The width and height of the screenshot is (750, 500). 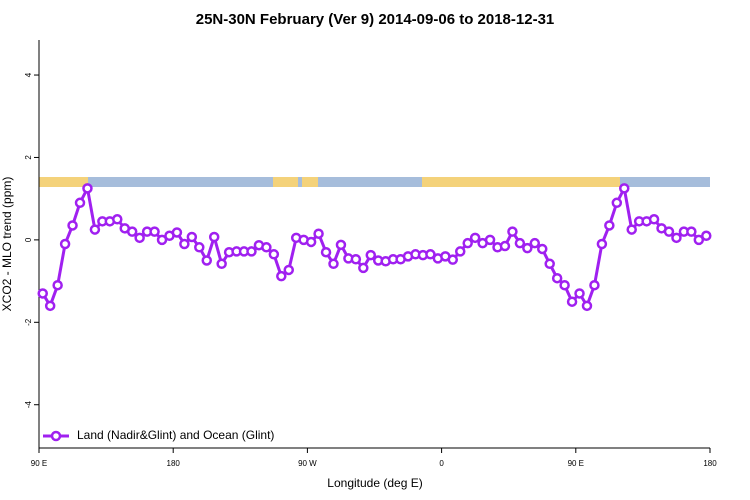 I want to click on ocean-band, so click(x=374, y=182).